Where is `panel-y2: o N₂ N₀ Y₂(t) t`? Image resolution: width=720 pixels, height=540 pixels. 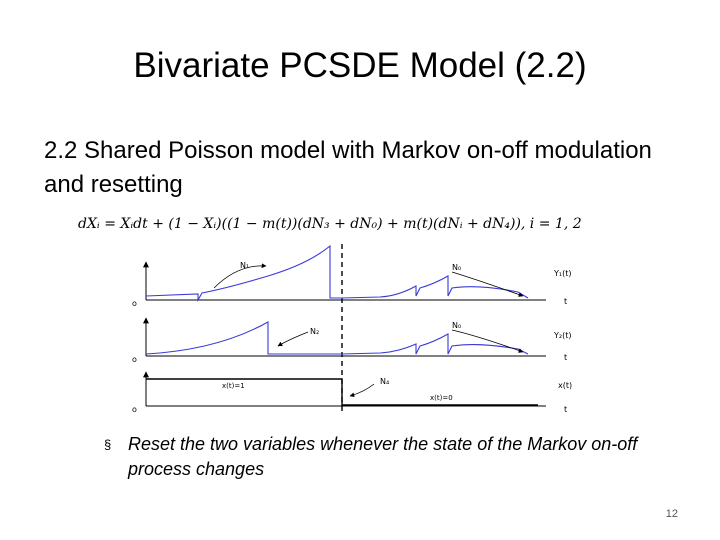 panel-y2: o N₂ N₀ Y₂(t) t is located at coordinates (351, 340).